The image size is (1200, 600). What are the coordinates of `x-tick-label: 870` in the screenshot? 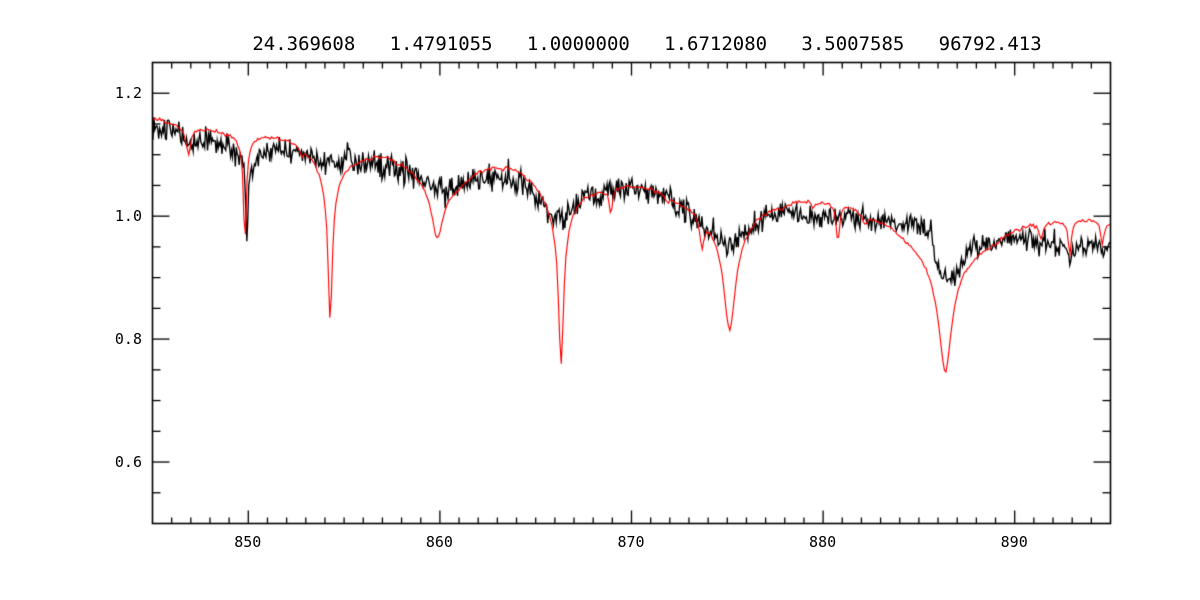 It's located at (631, 542).